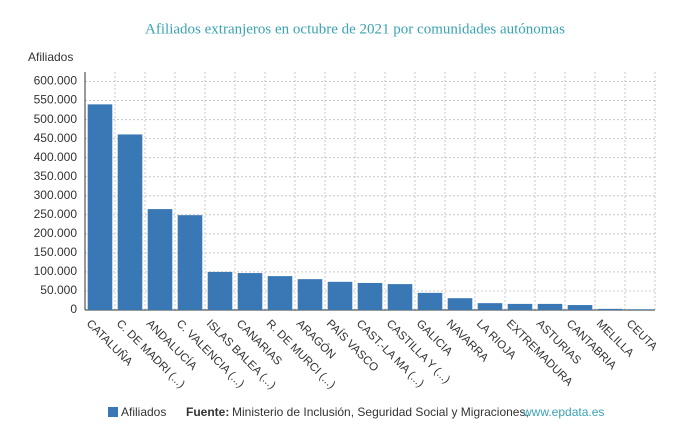  What do you see at coordinates (56, 271) in the screenshot?
I see `y-tick-label: 100.000` at bounding box center [56, 271].